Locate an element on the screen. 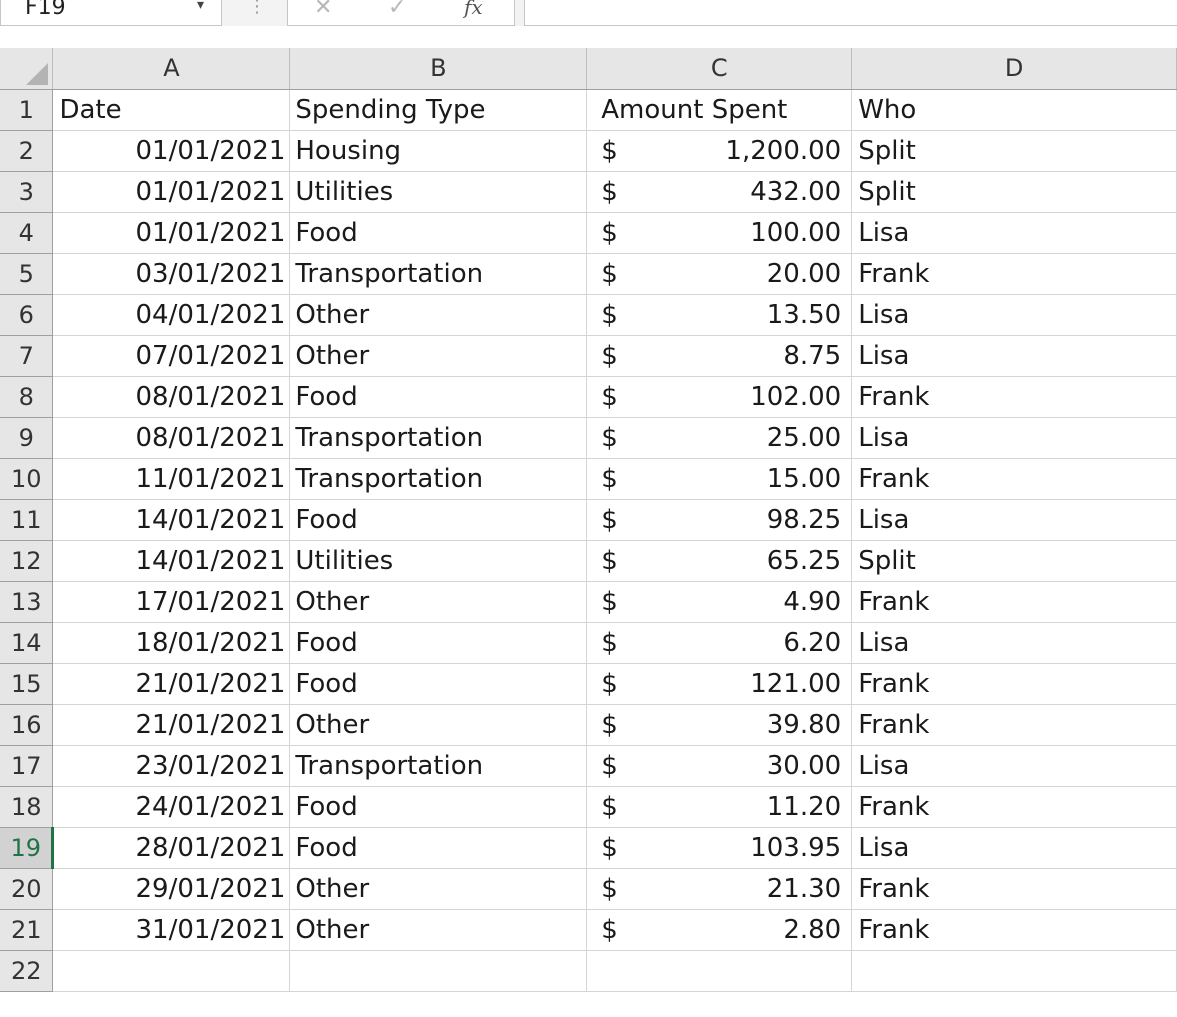 The image size is (1177, 1017). cell-date: 23/01/2021 is located at coordinates (171, 766).